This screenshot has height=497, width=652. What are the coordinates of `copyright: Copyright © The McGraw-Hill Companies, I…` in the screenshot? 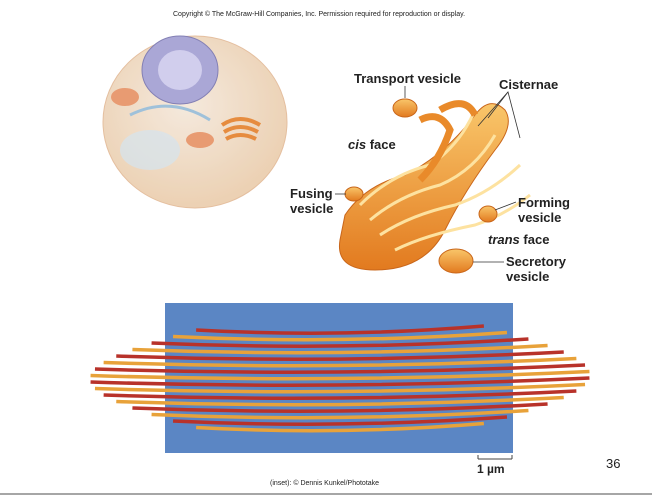 It's located at (319, 14).